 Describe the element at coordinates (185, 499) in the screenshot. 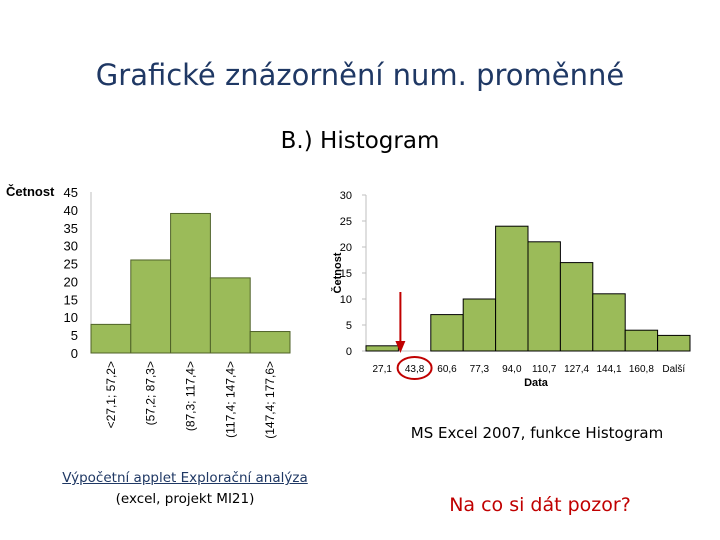

I see `applet-note: (excel, projekt MI21)` at that location.